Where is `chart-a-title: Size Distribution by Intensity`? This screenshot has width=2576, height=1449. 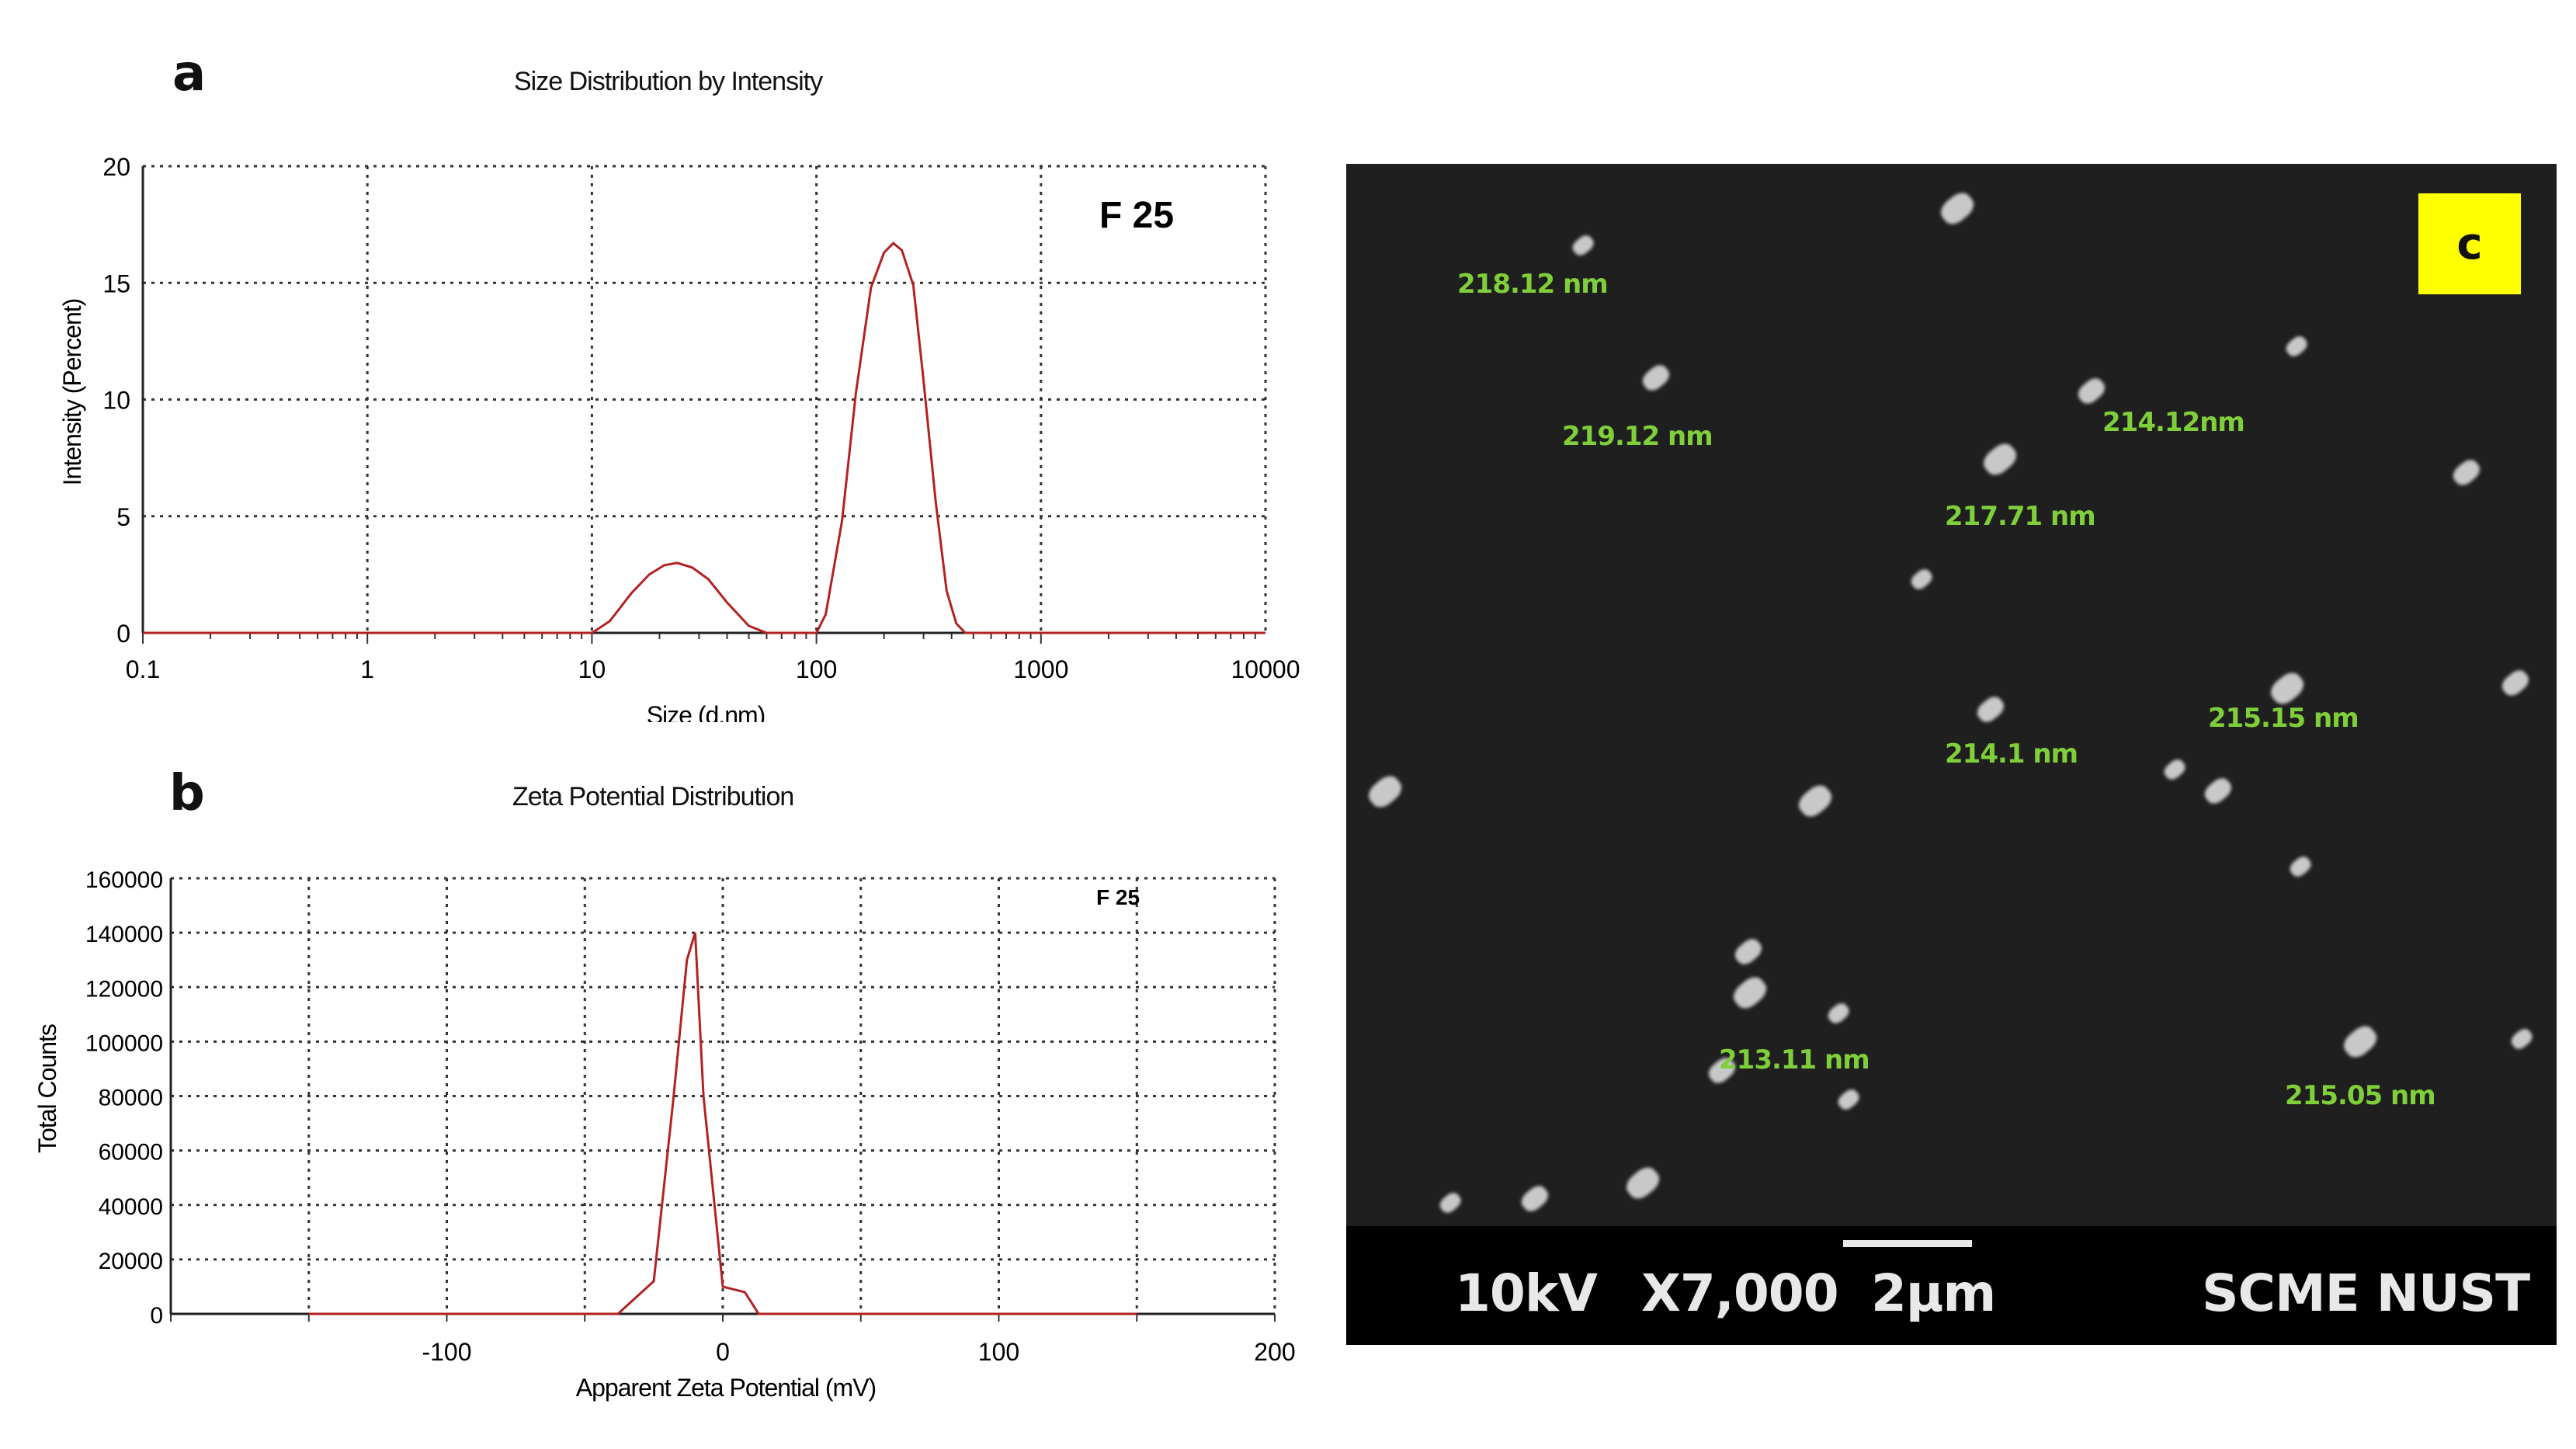 chart-a-title: Size Distribution by Intensity is located at coordinates (668, 81).